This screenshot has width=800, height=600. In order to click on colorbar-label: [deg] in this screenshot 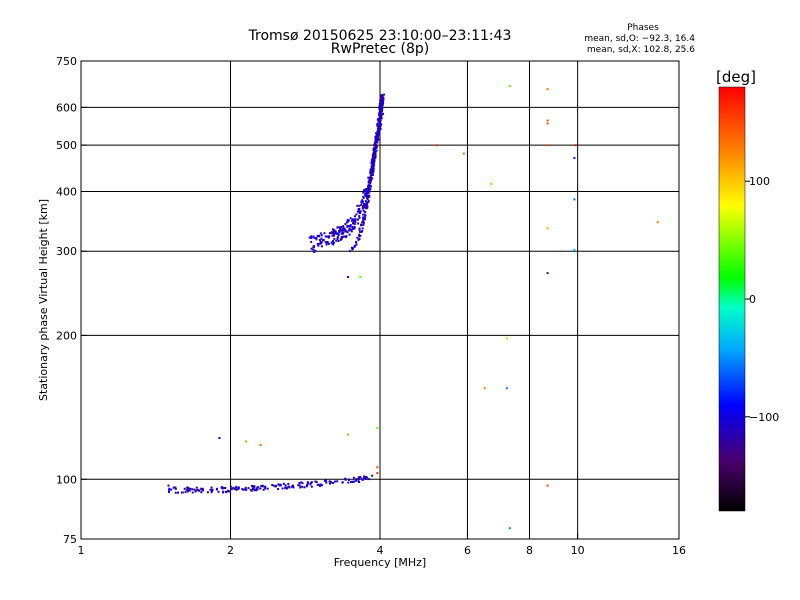, I will do `click(736, 77)`.